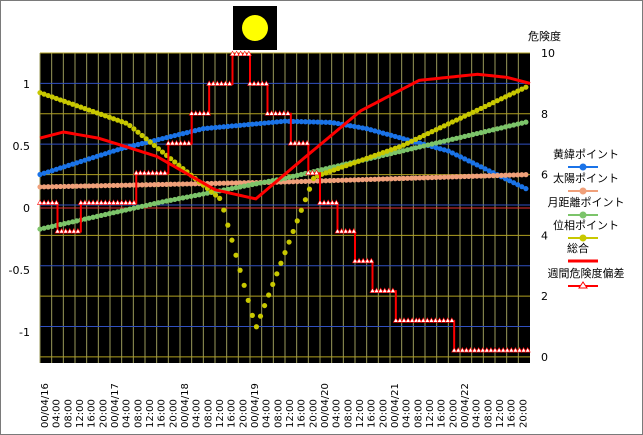 The width and height of the screenshot is (643, 435). Describe the element at coordinates (442, 413) in the screenshot. I see `x-tick-label: 16:00` at that location.